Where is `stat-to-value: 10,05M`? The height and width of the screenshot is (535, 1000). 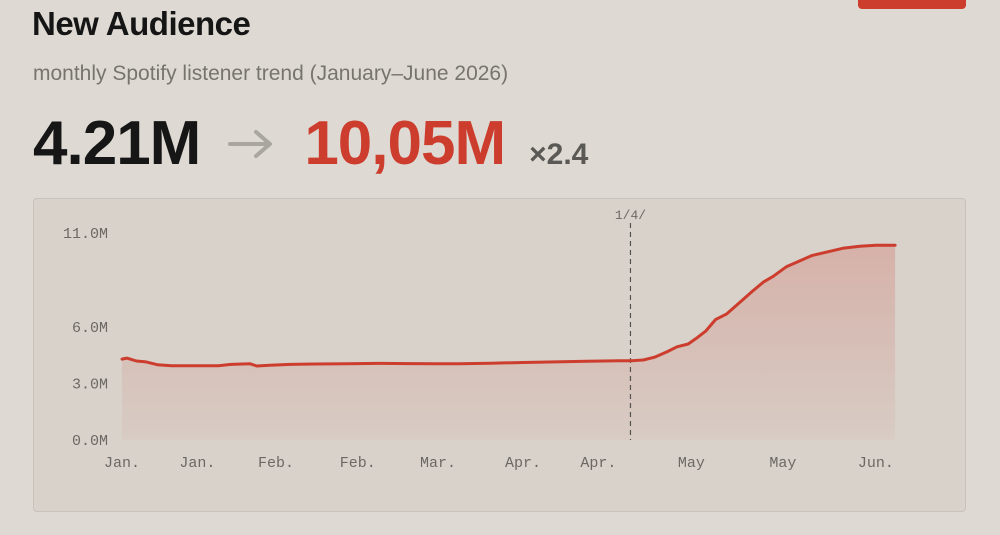
stat-to-value: 10,05M is located at coordinates (405, 143).